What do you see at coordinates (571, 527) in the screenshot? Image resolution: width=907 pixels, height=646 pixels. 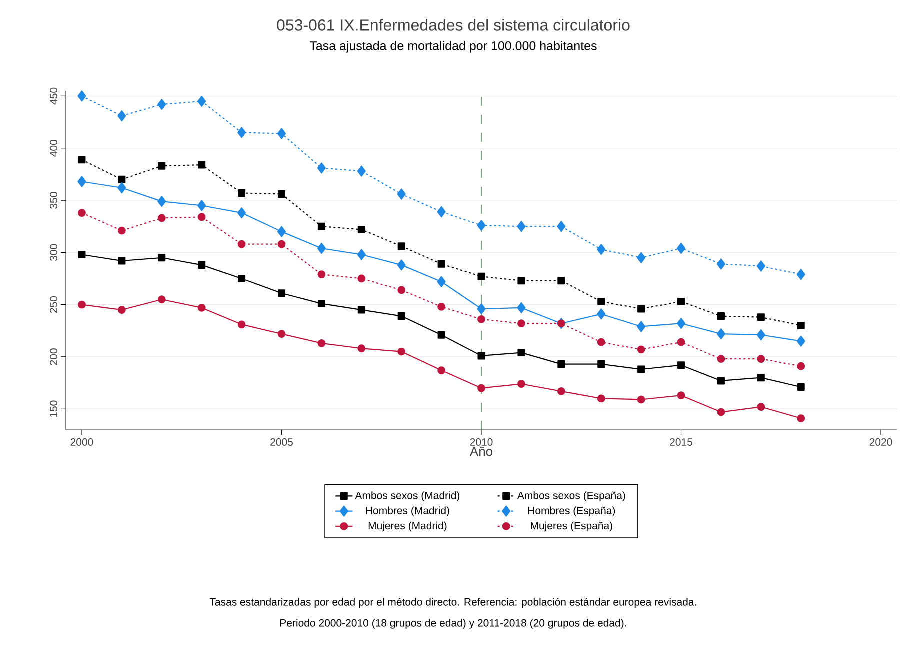 I see `legend-label: Mujeres (España)` at bounding box center [571, 527].